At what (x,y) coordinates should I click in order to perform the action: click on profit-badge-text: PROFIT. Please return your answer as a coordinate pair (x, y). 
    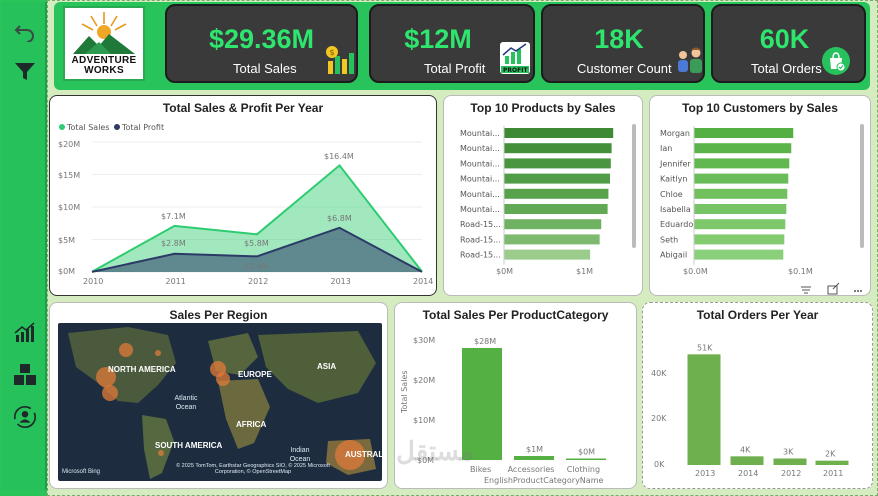
    Looking at the image, I should click on (515, 70).